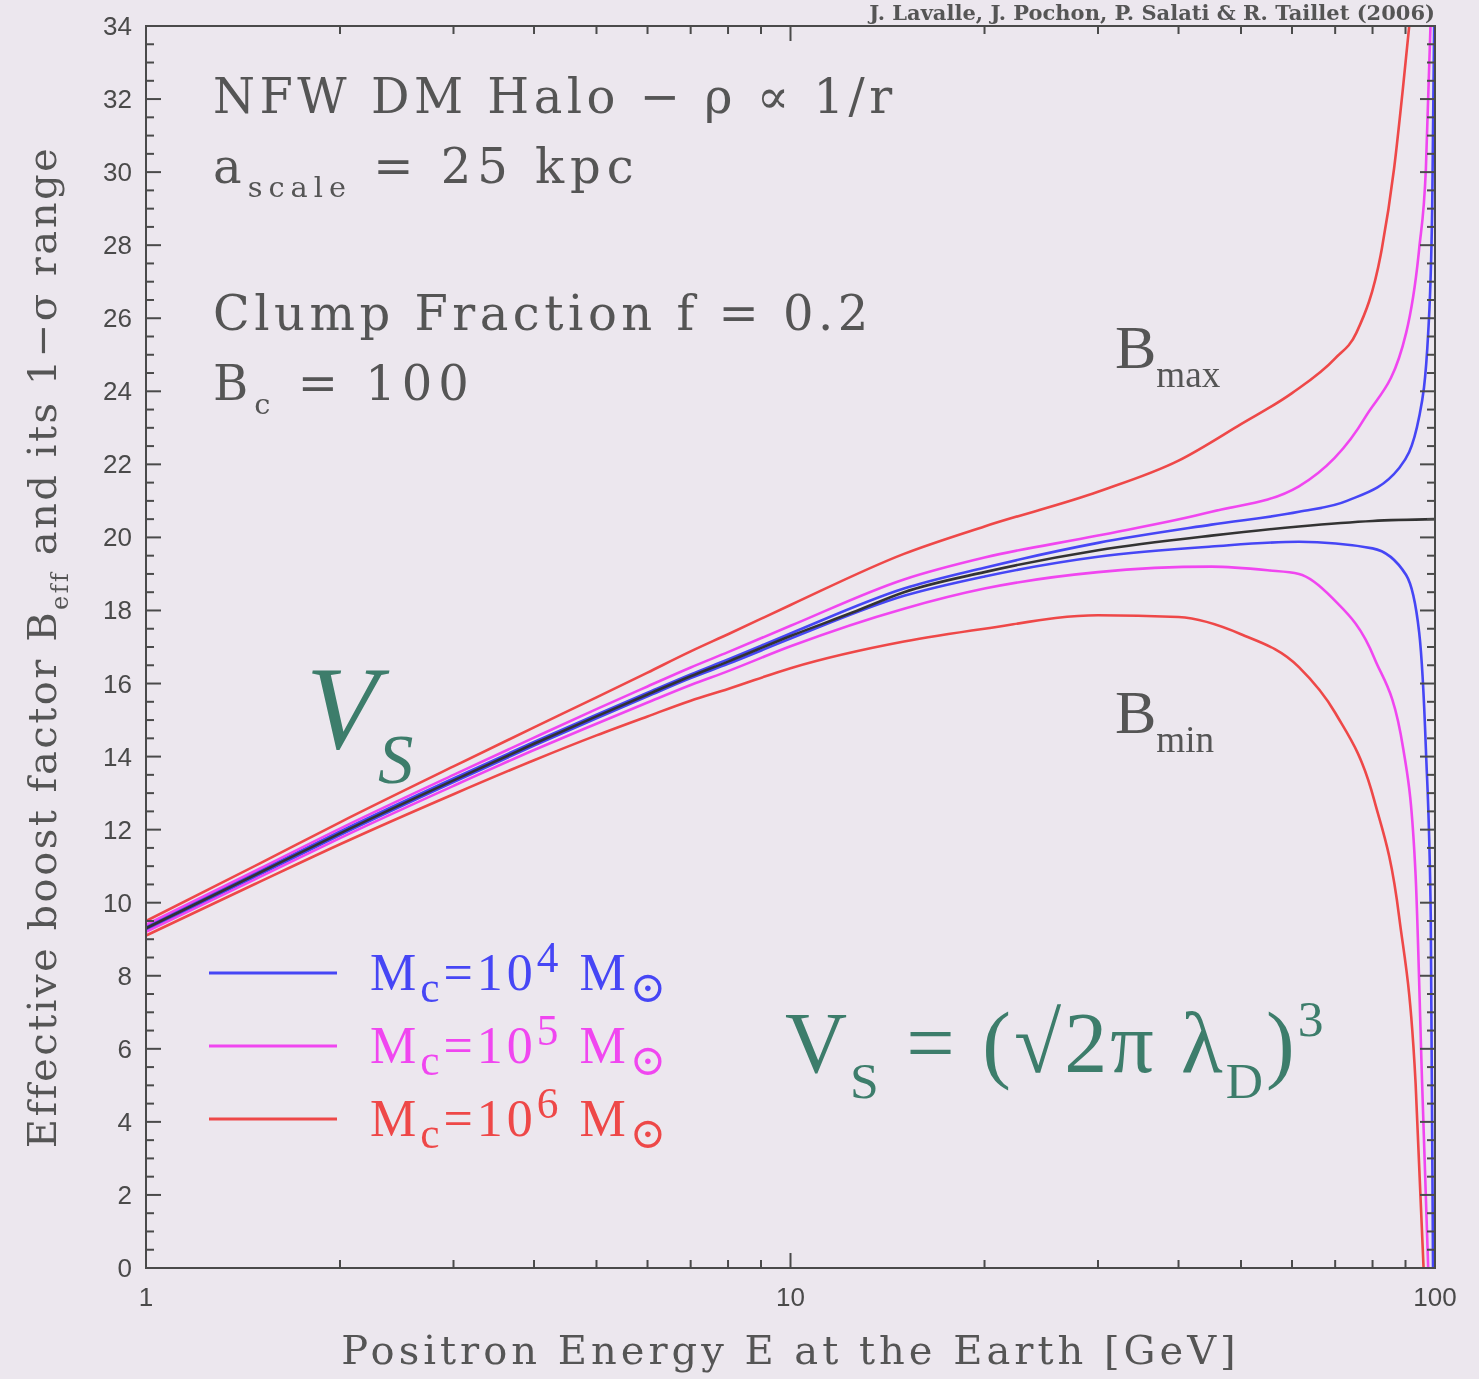 The image size is (1479, 1379). I want to click on y-tick-label: 34, so click(117, 26).